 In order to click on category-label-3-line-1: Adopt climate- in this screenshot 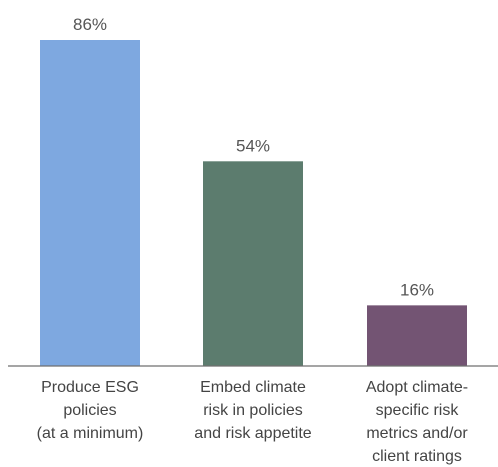, I will do `click(417, 387)`.